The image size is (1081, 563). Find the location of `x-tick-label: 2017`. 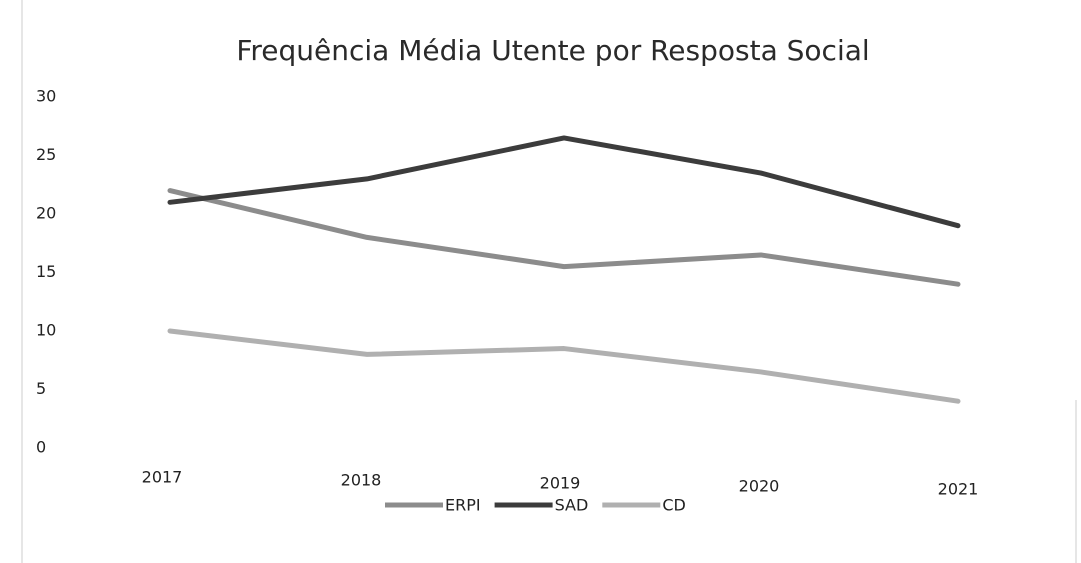

x-tick-label: 2017 is located at coordinates (162, 477).